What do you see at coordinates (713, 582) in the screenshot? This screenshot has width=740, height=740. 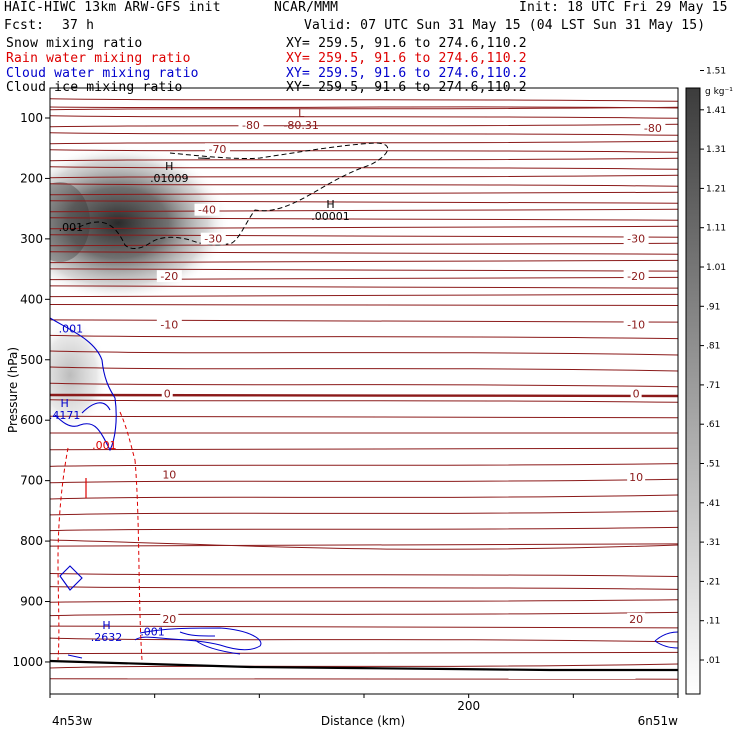 I see `colorbar-tick-label: .21` at bounding box center [713, 582].